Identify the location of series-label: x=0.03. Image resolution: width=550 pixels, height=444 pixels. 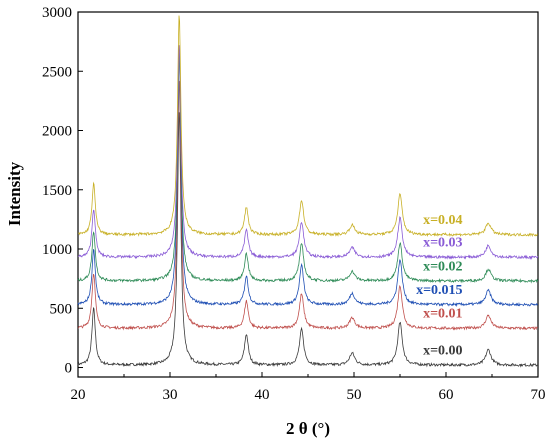
(442, 243).